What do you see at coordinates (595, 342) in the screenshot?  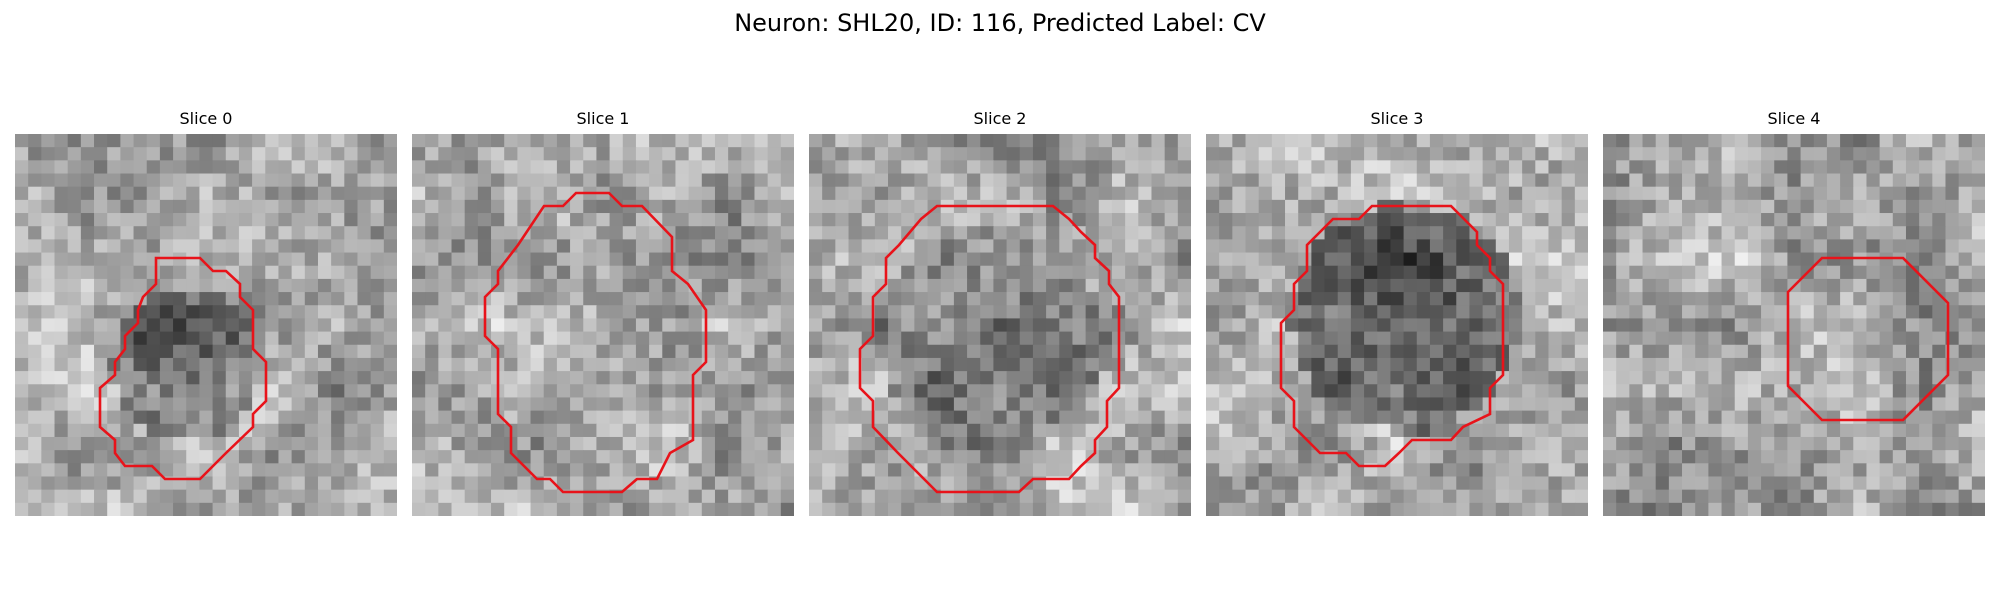 I see `roi-contour` at bounding box center [595, 342].